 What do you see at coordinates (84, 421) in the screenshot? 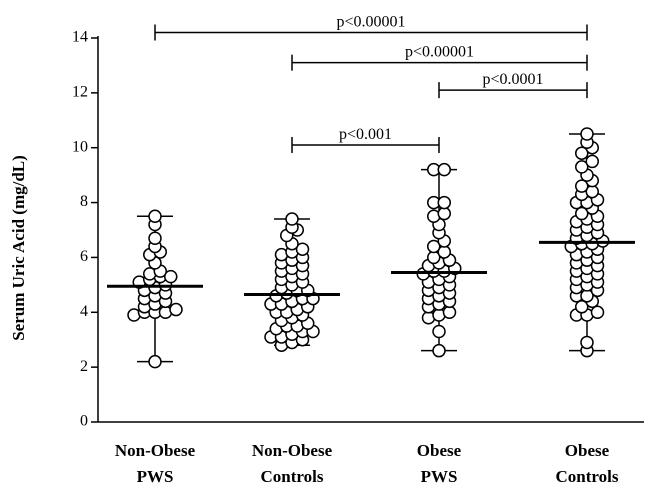
I see `y-tick-label: 0` at bounding box center [84, 421].